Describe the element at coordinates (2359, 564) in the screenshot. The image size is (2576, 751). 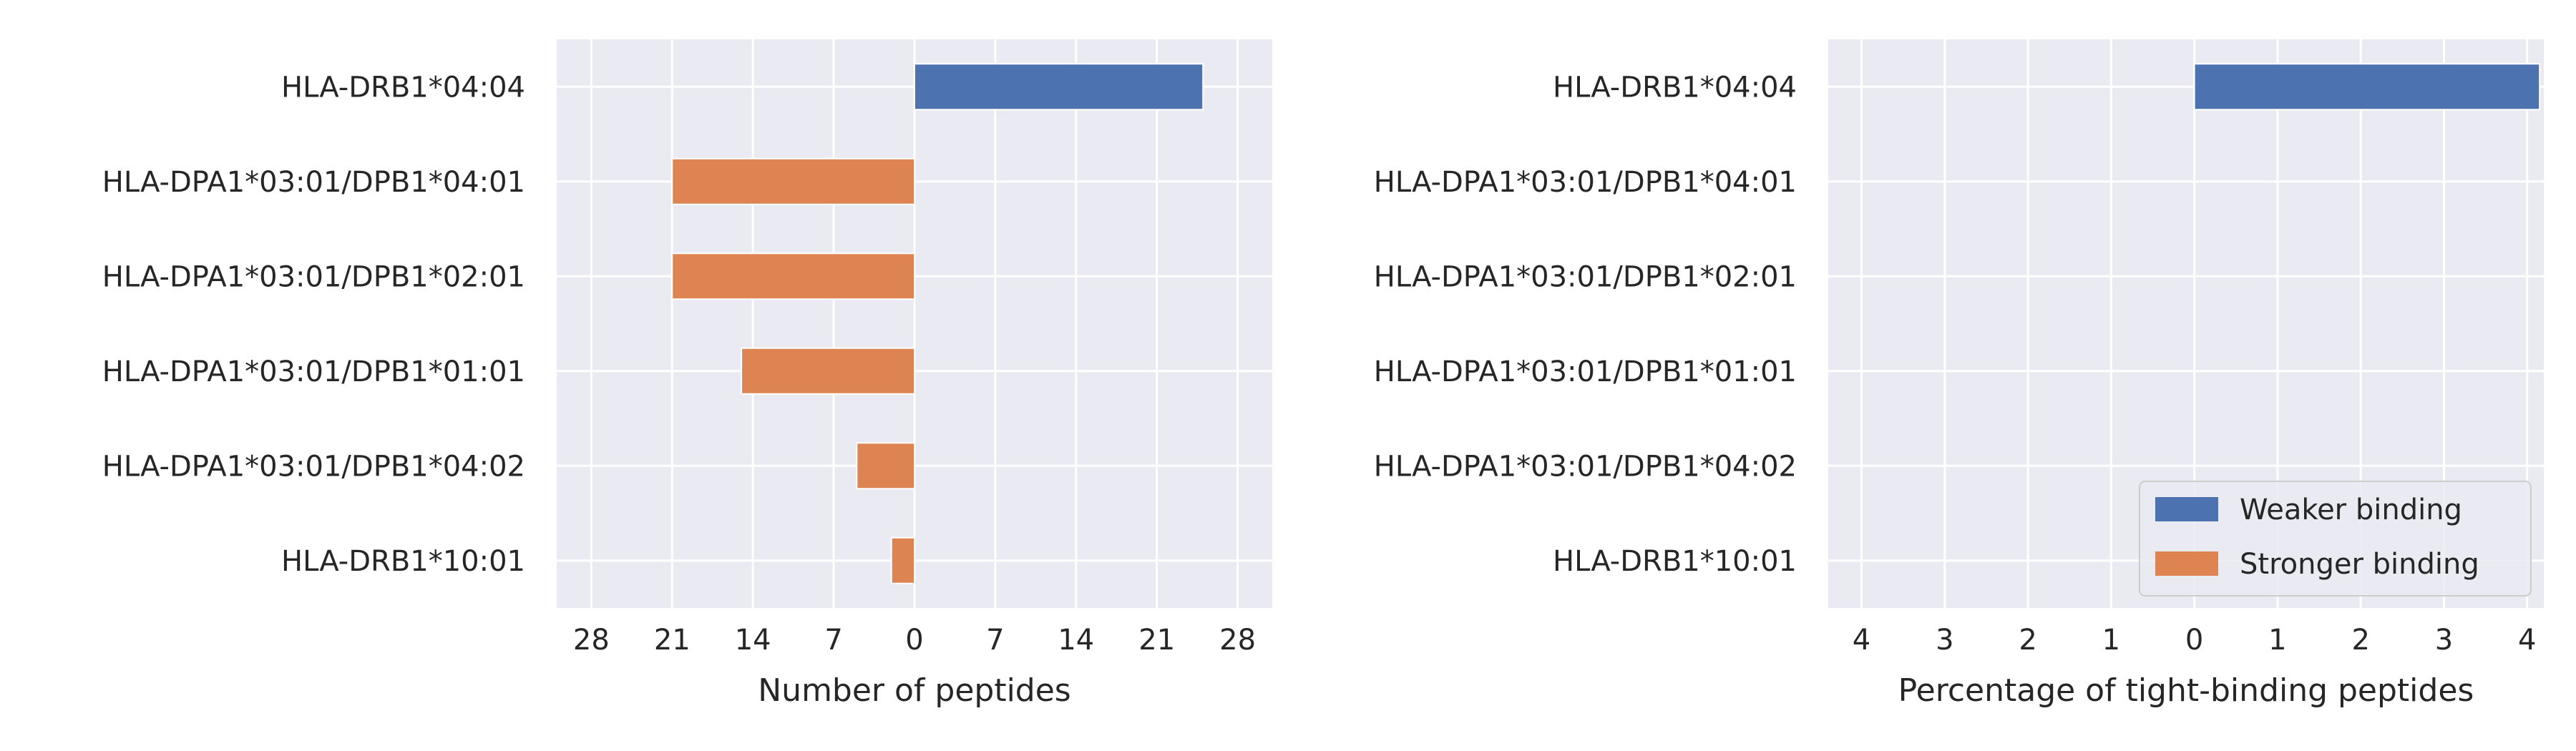
I see `legend-label-stronger: Stronger binding` at that location.